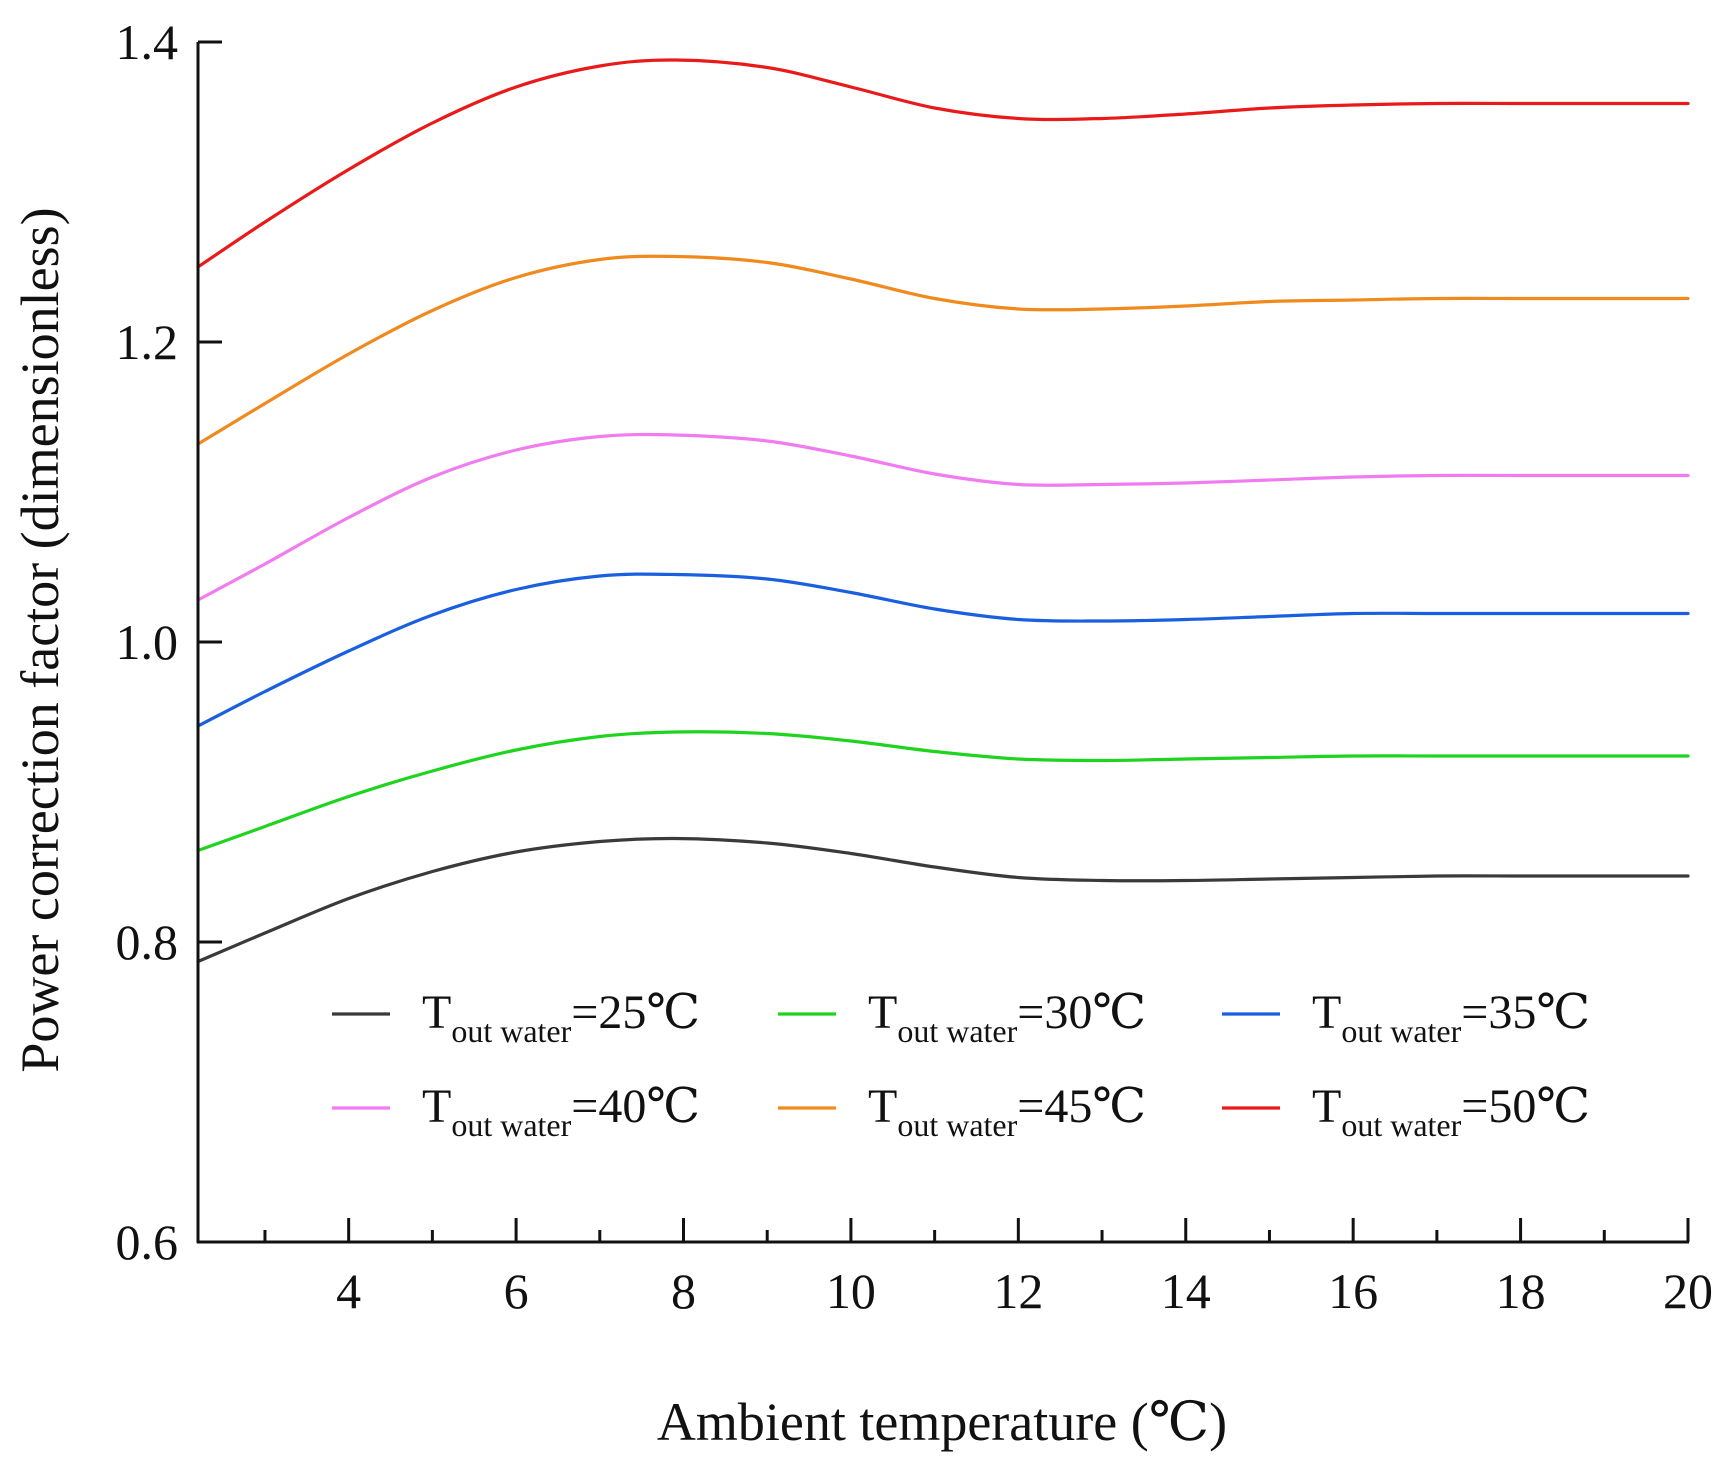 The width and height of the screenshot is (1728, 1462). Describe the element at coordinates (851, 1291) in the screenshot. I see `x-tick-label: 10` at that location.